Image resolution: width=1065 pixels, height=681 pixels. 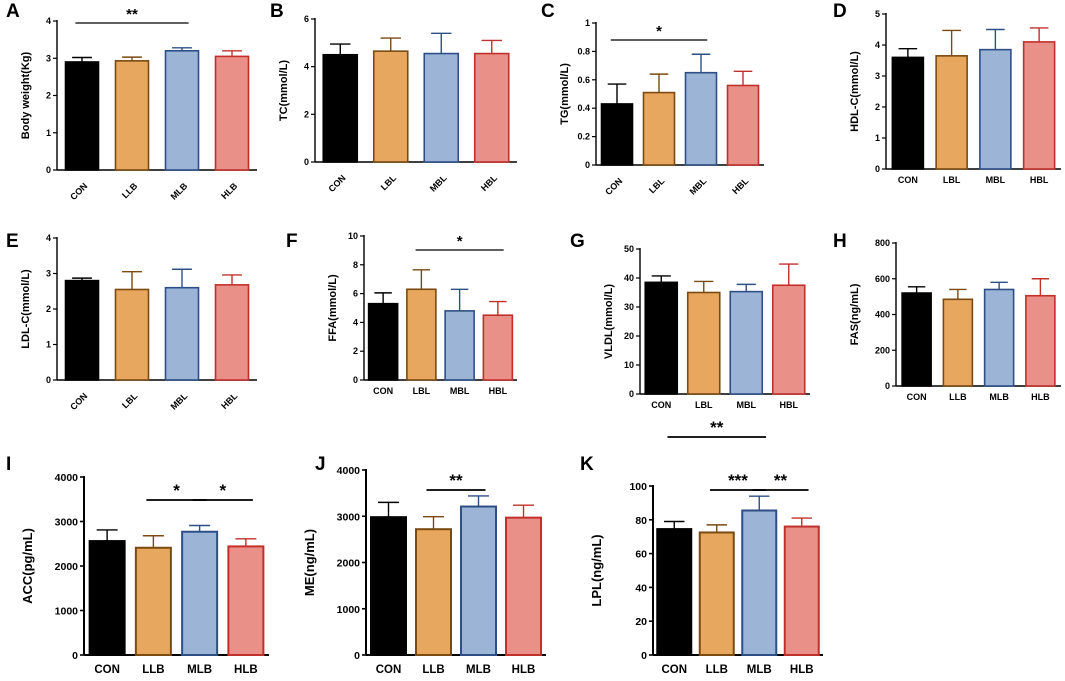 I want to click on panel-e: E 0 1 2 3 4 LDL-C(mmol/L) CON LBL MBL HBL, so click(x=131, y=321).